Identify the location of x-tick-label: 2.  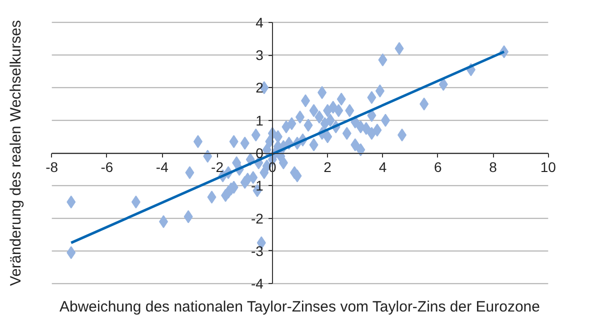
(328, 167).